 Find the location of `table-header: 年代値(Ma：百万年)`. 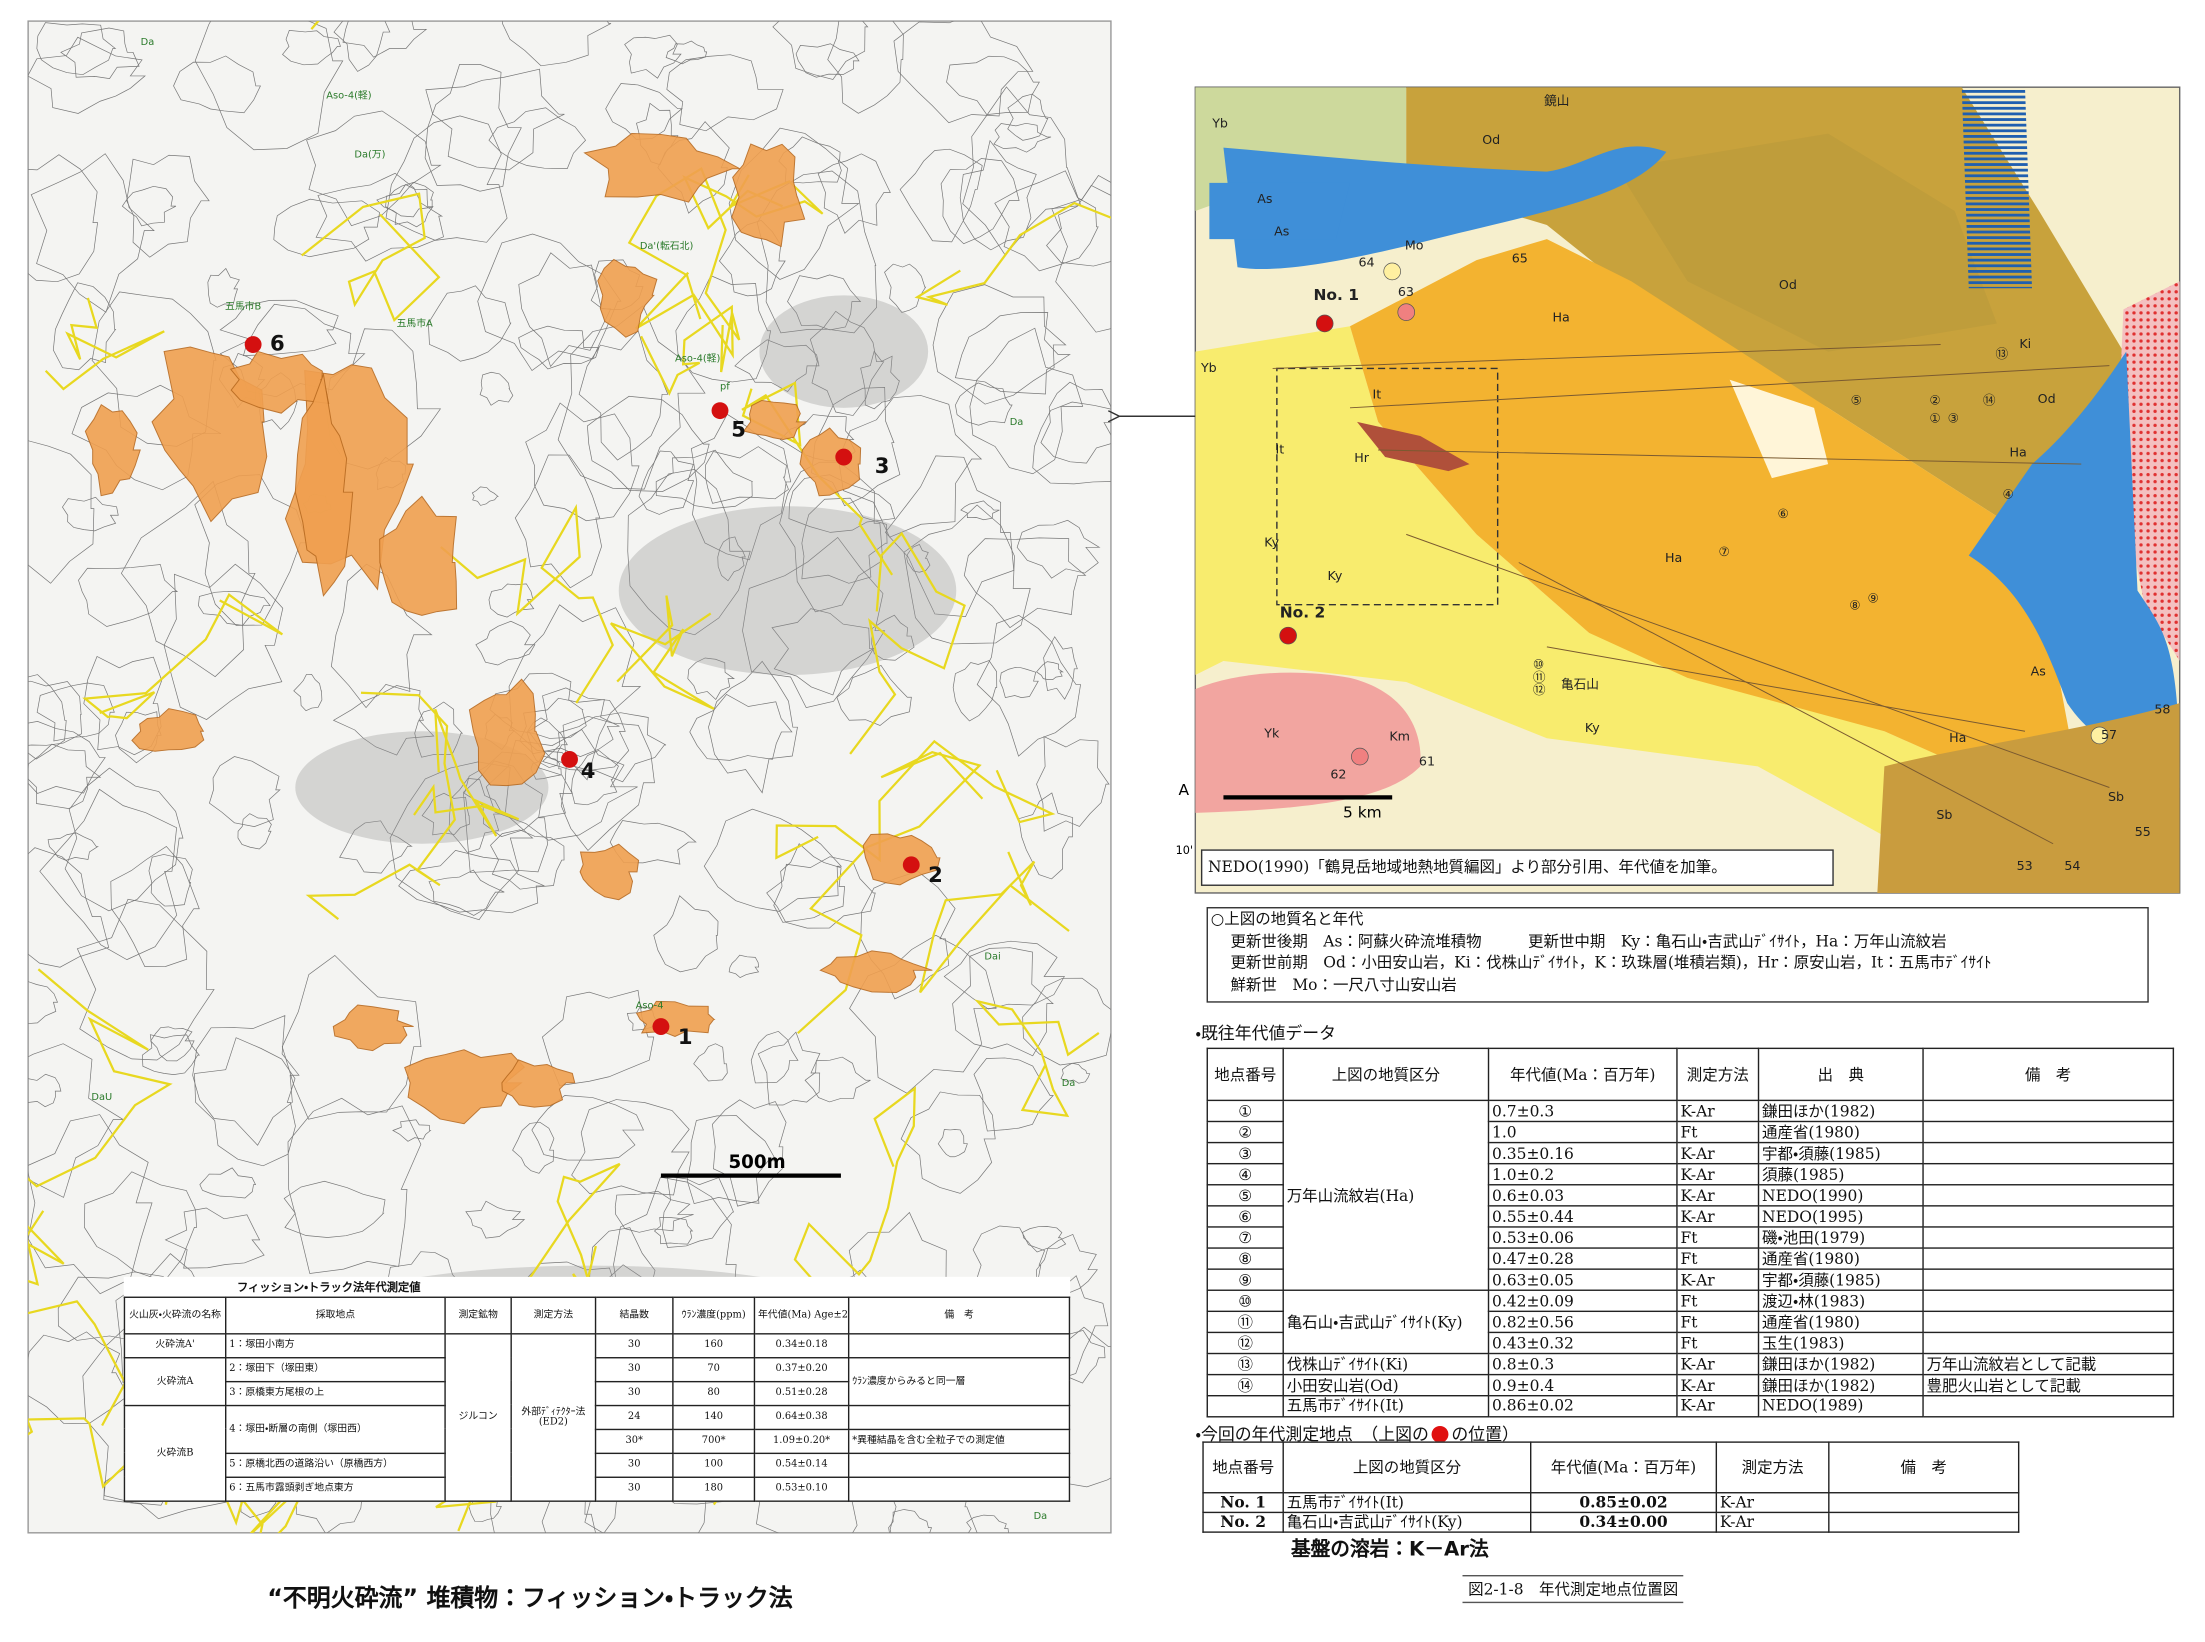

table-header: 年代値(Ma：百万年) is located at coordinates (1624, 1467).